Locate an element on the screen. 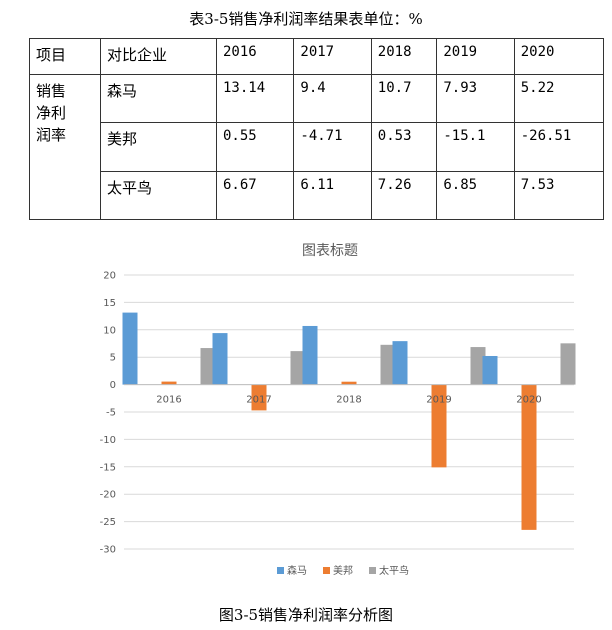  legend-label: 美邦 is located at coordinates (343, 570).